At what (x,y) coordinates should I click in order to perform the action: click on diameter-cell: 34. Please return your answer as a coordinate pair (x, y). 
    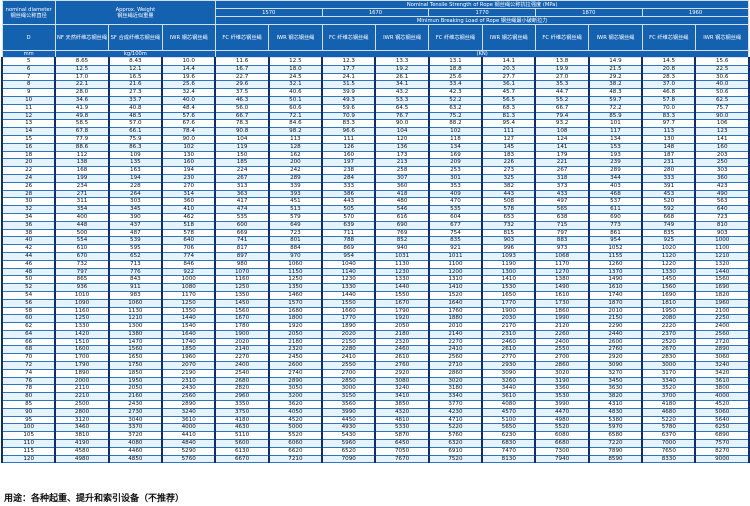
    Looking at the image, I should click on (28, 217).